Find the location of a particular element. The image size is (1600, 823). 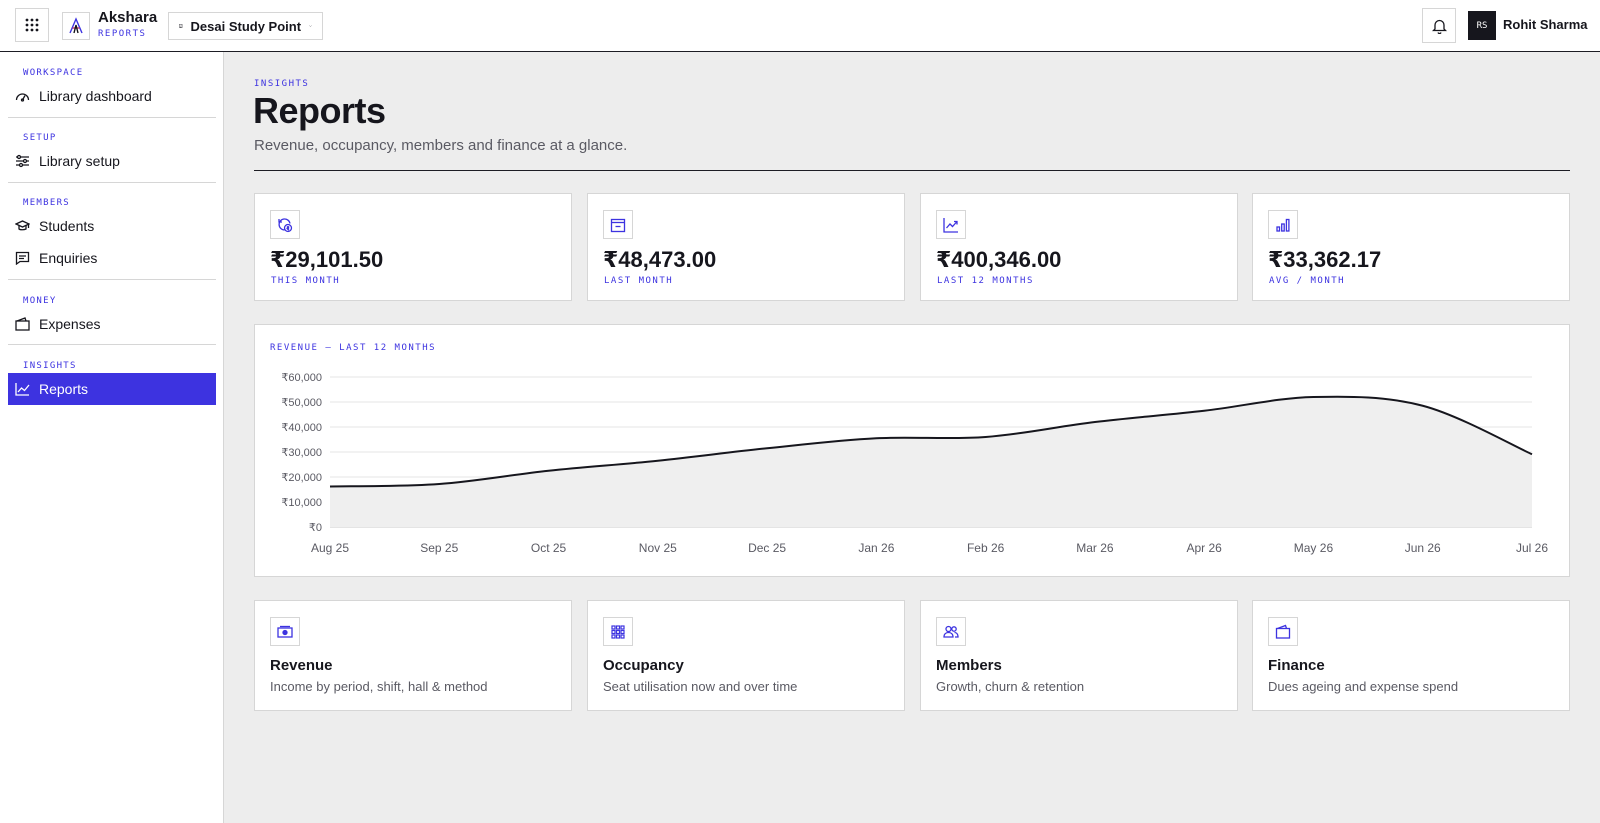

brand-logo is located at coordinates (76, 26).